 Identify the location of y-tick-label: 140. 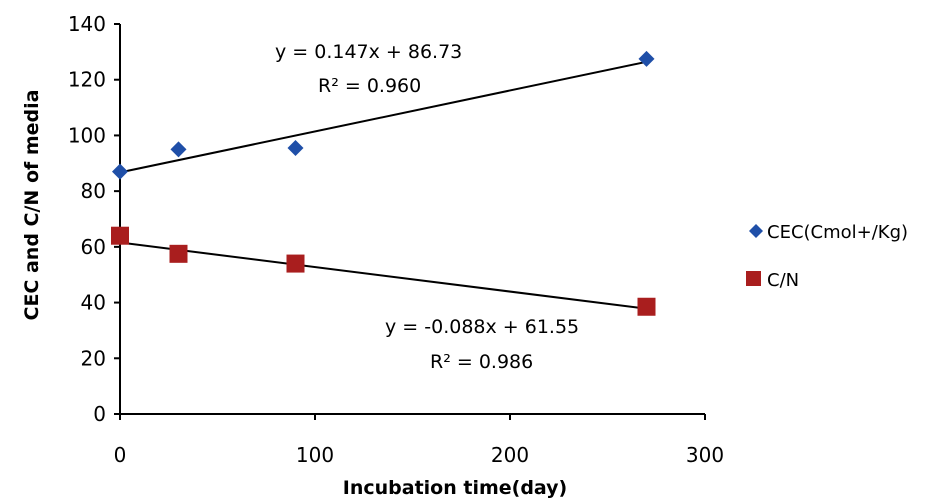
(87, 24).